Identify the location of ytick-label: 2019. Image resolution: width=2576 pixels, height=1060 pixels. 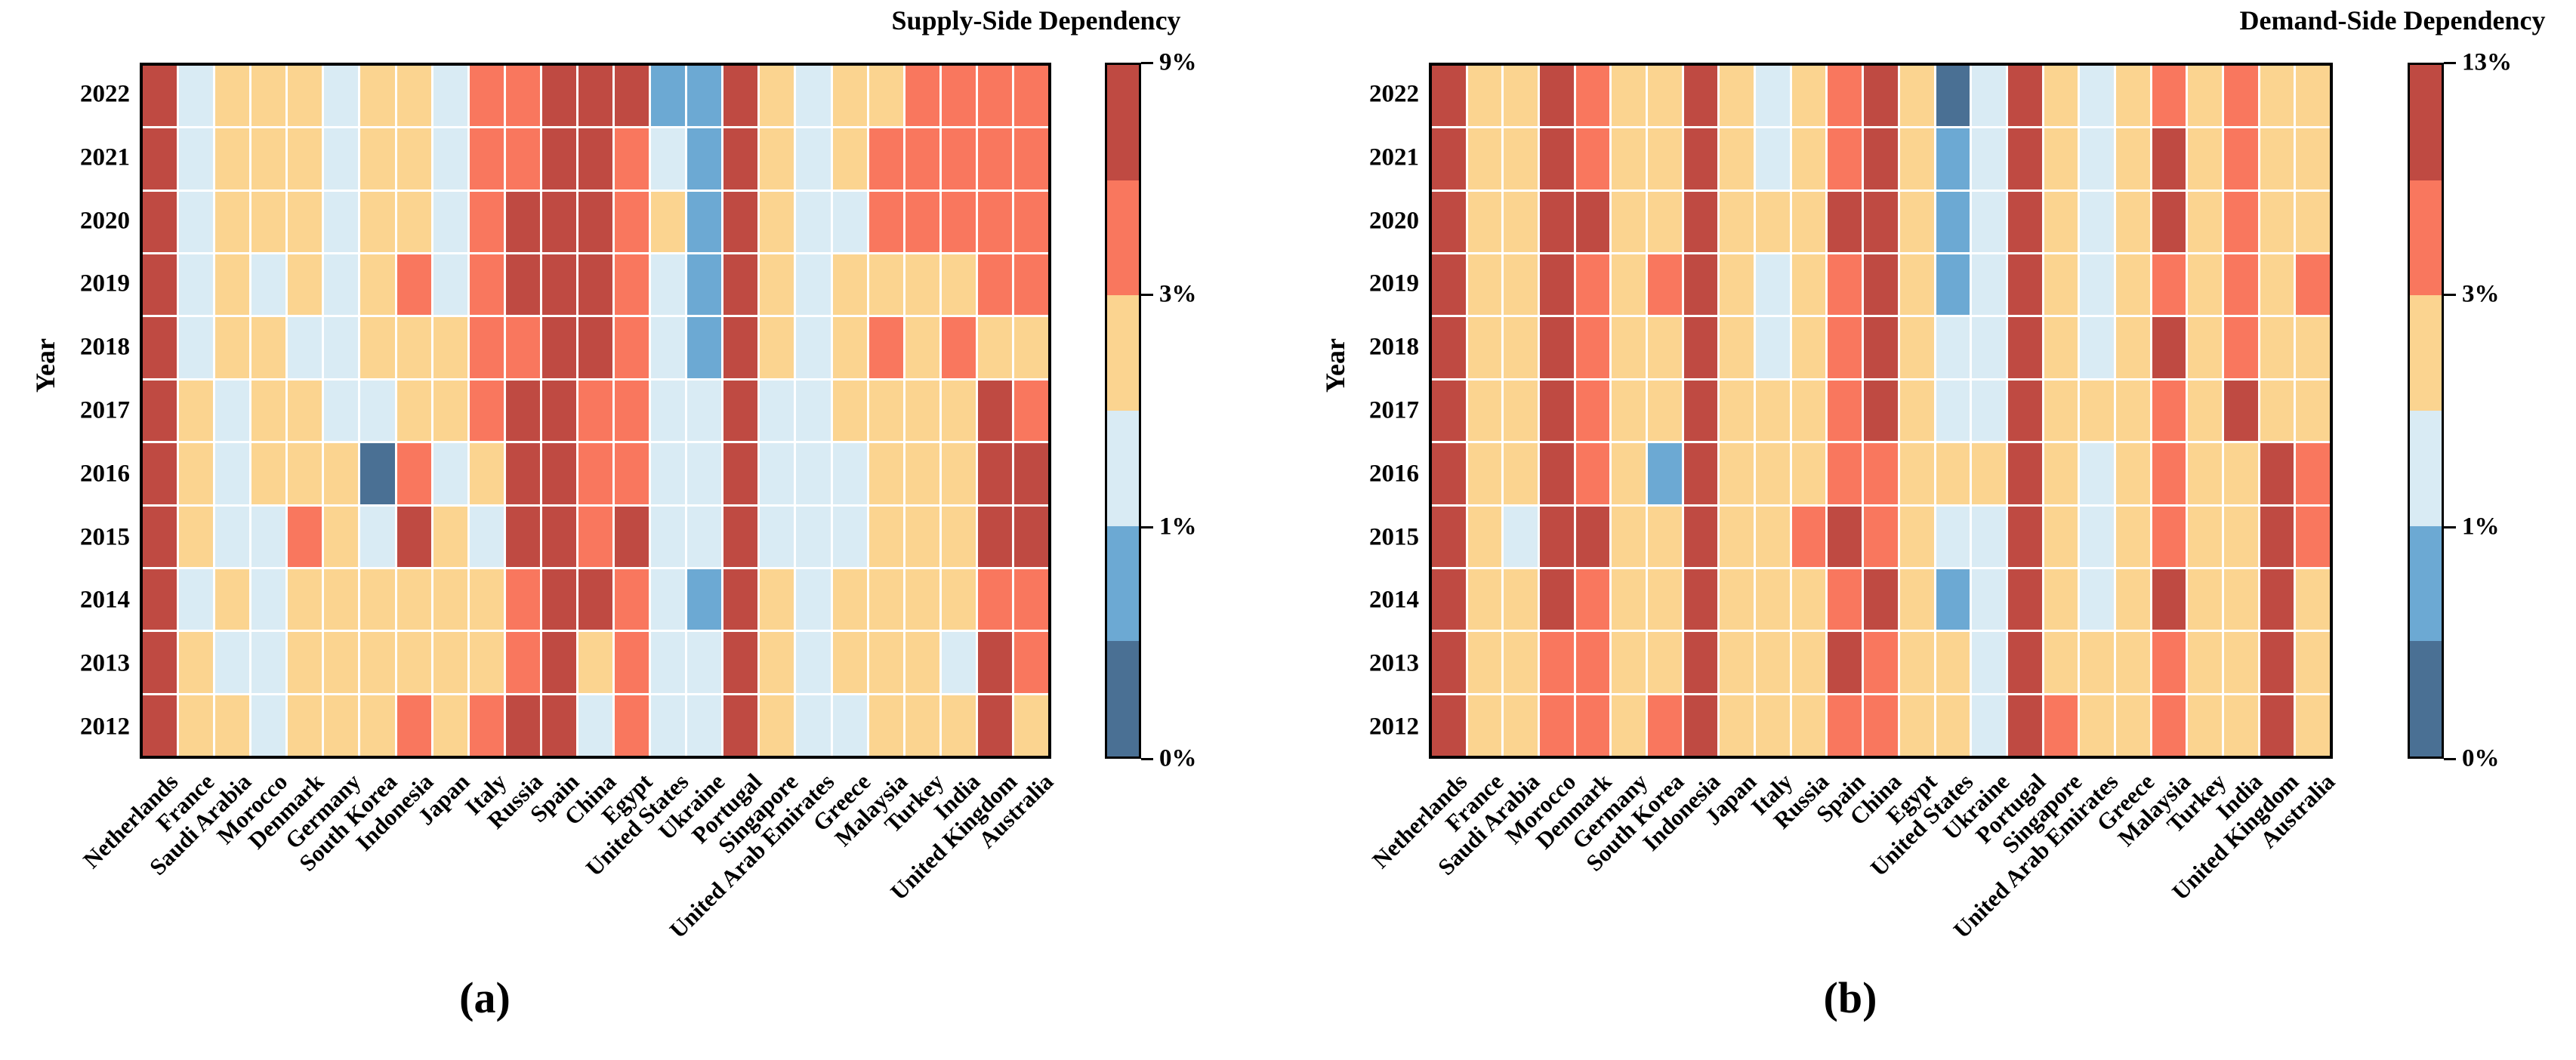
(1394, 283).